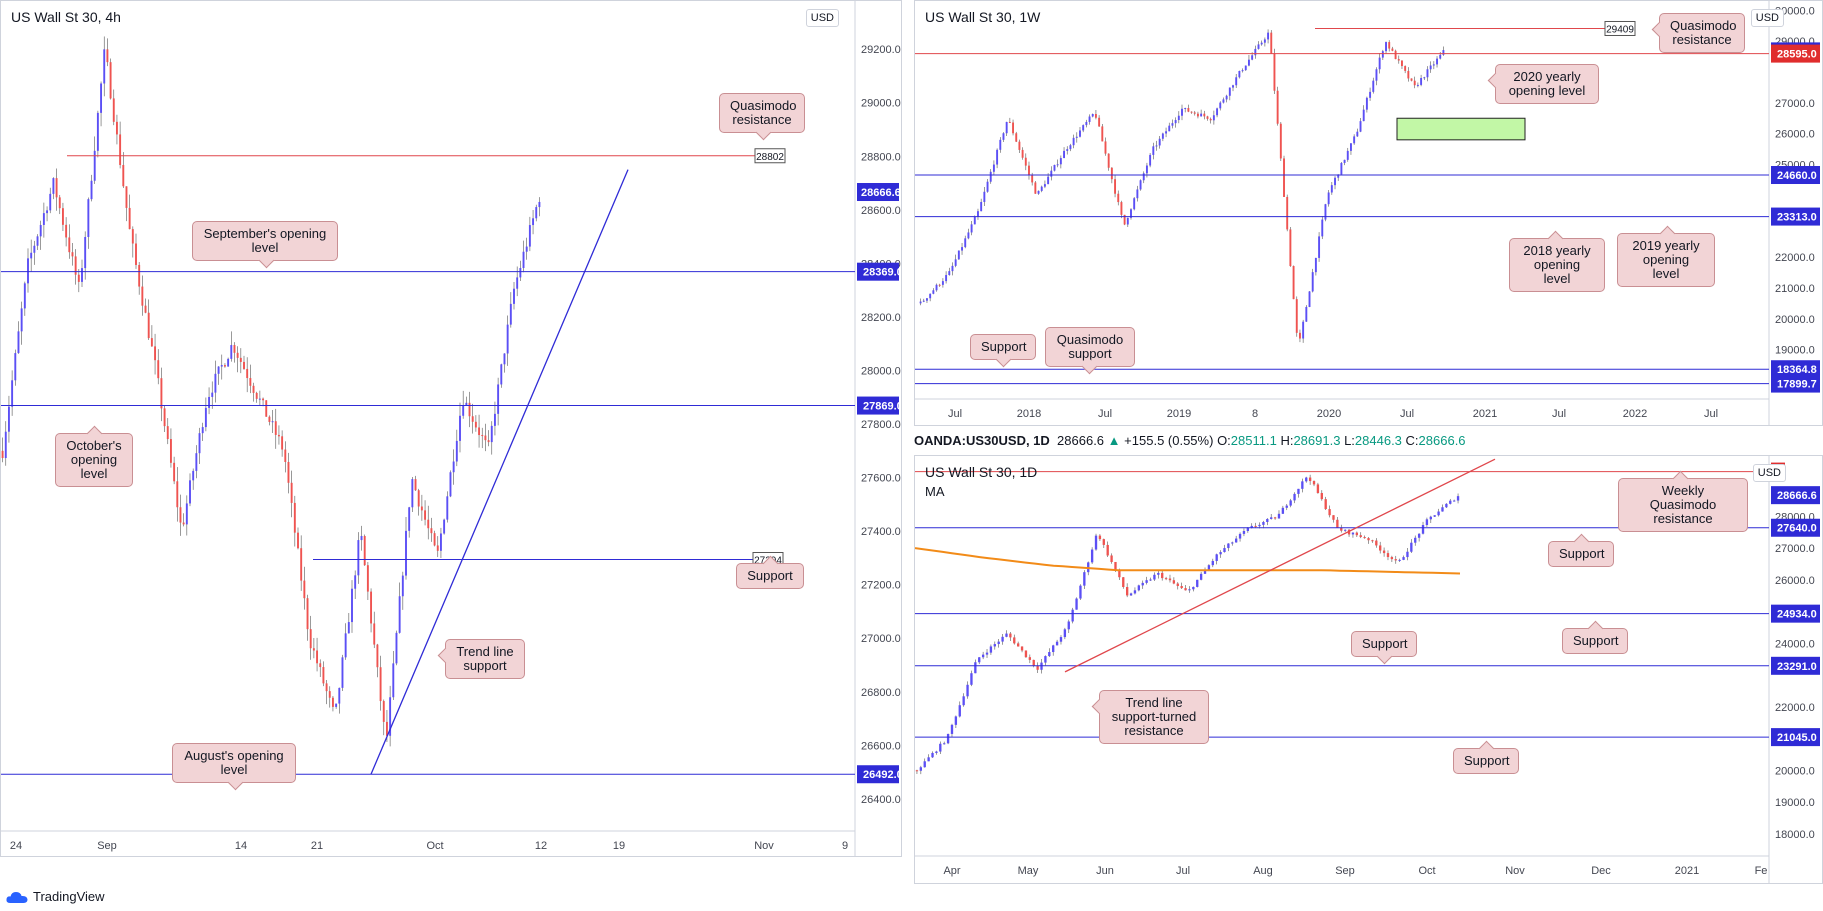 The height and width of the screenshot is (911, 1823). I want to click on currency-badge-weekly: USD, so click(1767, 18).